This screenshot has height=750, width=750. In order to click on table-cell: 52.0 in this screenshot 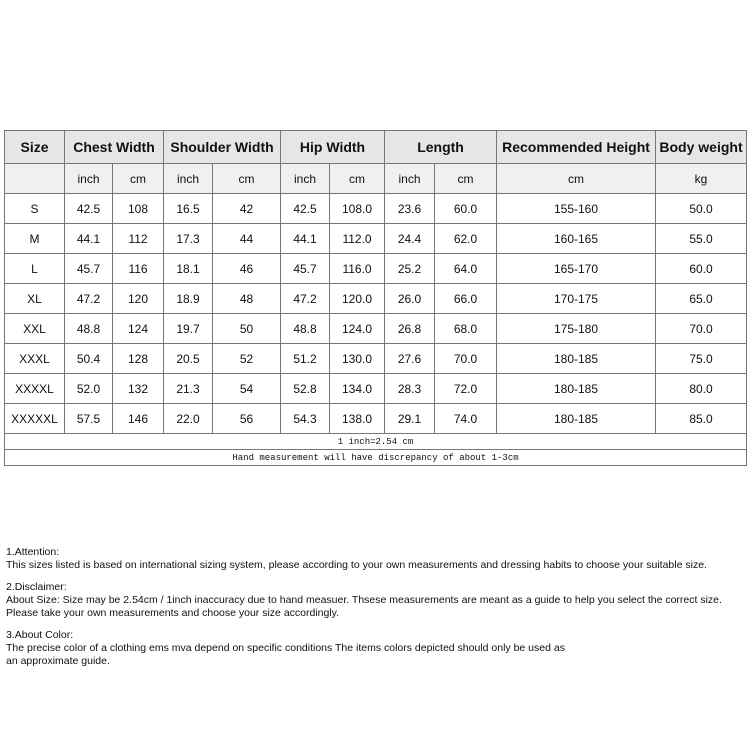, I will do `click(88, 388)`.